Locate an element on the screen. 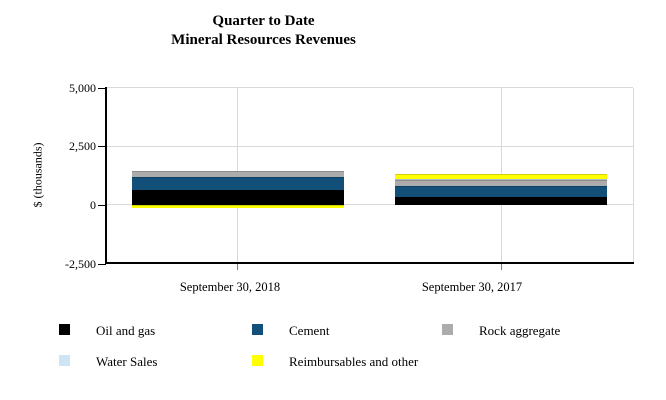  category-label-2018: September 30, 2018 is located at coordinates (230, 287).